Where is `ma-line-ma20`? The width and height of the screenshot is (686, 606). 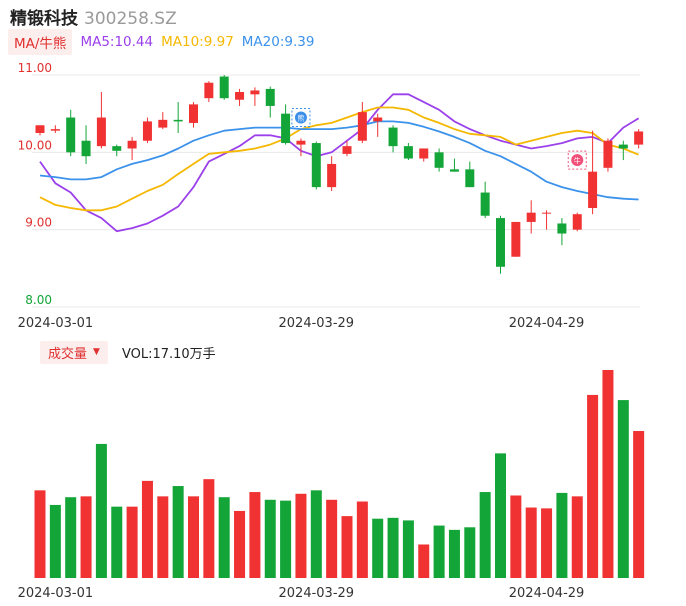
ma-line-ma20 is located at coordinates (339, 160).